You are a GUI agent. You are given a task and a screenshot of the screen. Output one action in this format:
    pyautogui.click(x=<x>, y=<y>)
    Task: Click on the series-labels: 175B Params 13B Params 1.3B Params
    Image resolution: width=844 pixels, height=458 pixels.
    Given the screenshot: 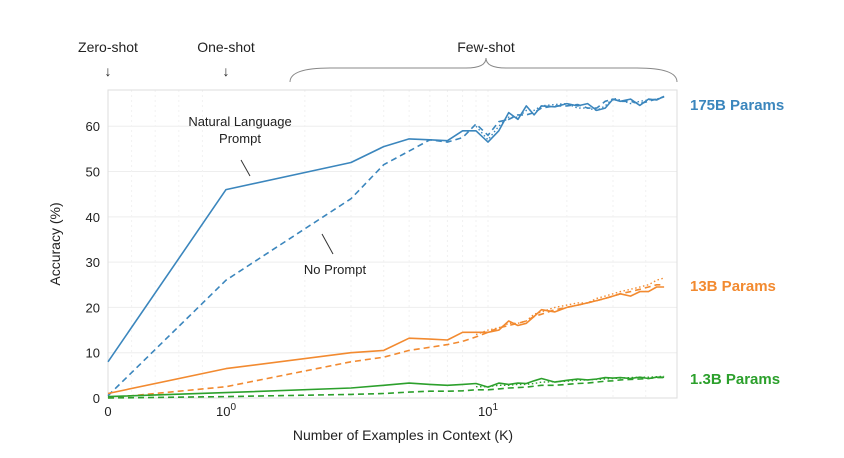 What is the action you would take?
    pyautogui.click(x=737, y=242)
    